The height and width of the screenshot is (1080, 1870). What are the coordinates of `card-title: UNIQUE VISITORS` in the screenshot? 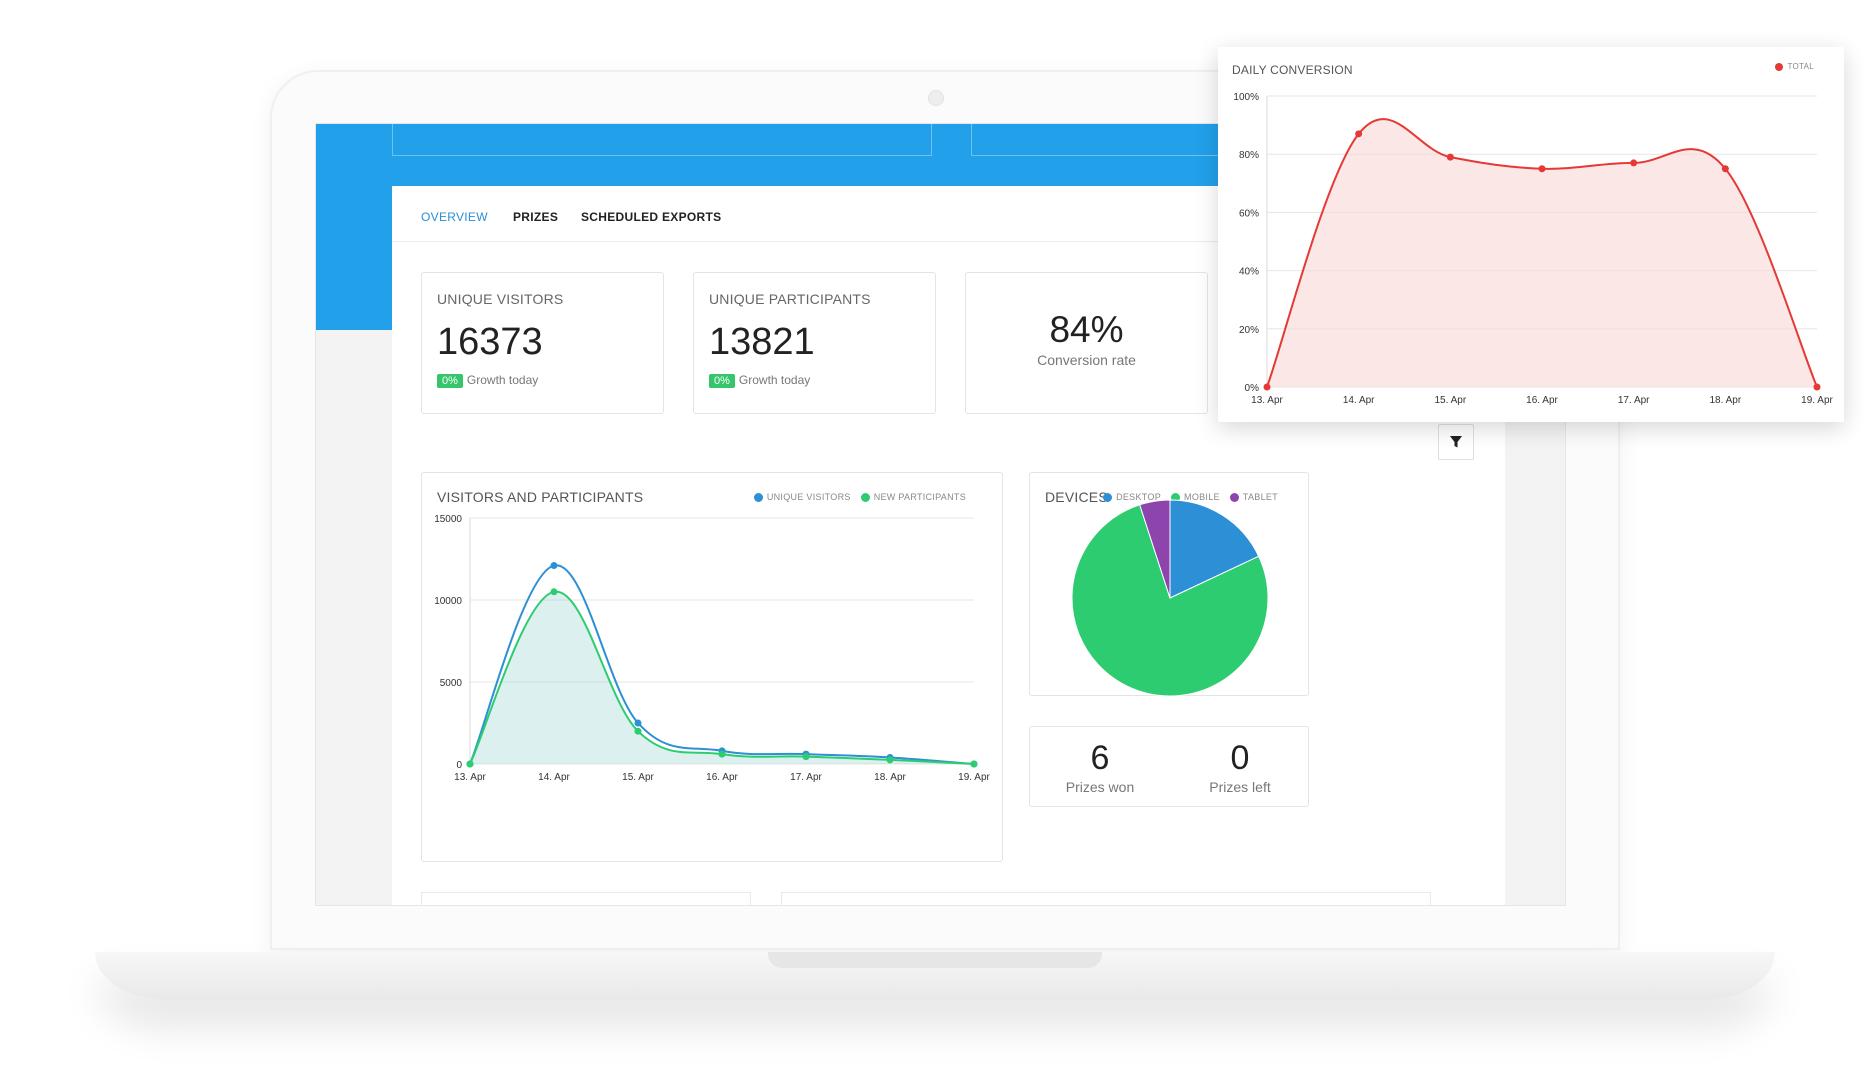 It's located at (500, 299).